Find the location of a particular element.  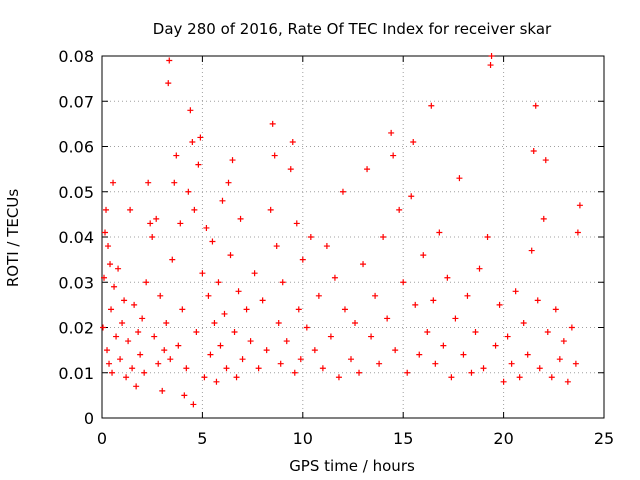

x-tick-label: 5 is located at coordinates (202, 438).